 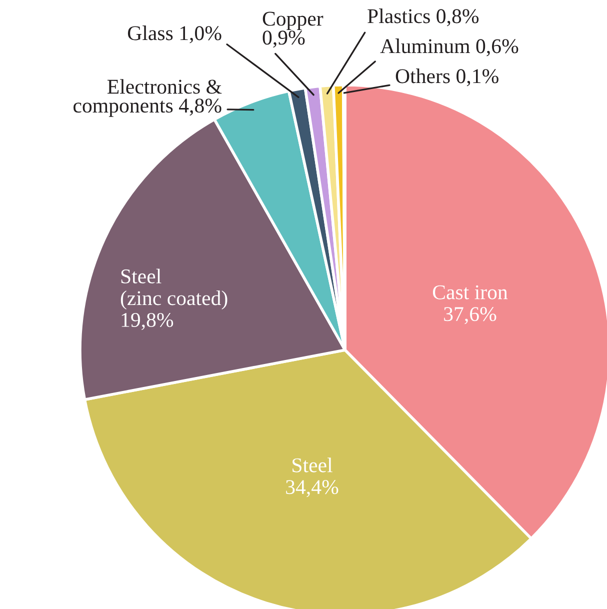 What do you see at coordinates (470, 315) in the screenshot?
I see `data-label: 37,6%` at bounding box center [470, 315].